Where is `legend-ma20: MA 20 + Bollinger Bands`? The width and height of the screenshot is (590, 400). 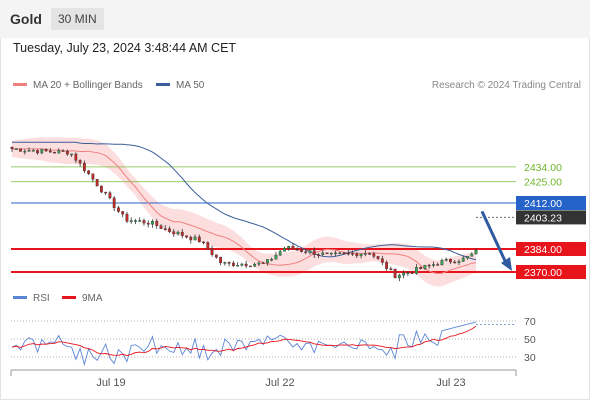 legend-ma20: MA 20 + Bollinger Bands is located at coordinates (78, 85).